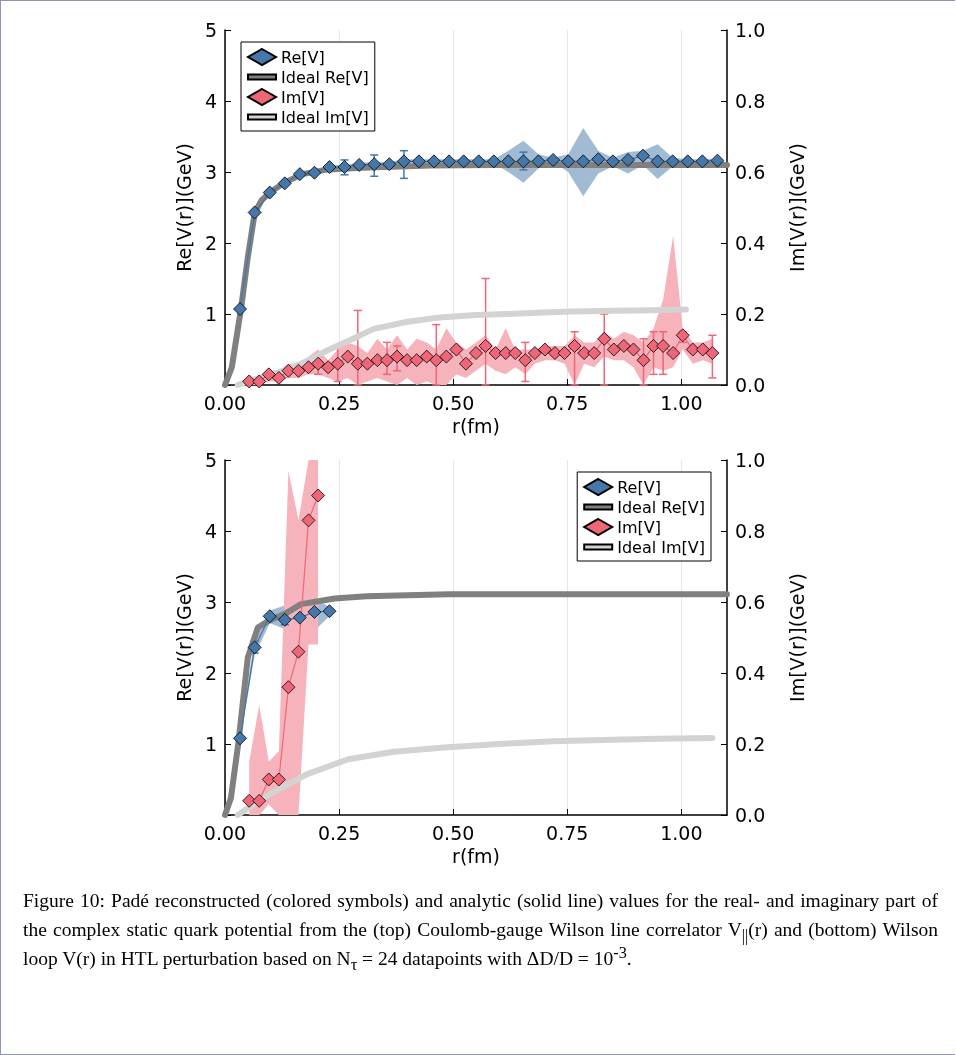 Image resolution: width=956 pixels, height=1055 pixels. What do you see at coordinates (639, 527) in the screenshot?
I see `legend-label: Im[V]` at bounding box center [639, 527].